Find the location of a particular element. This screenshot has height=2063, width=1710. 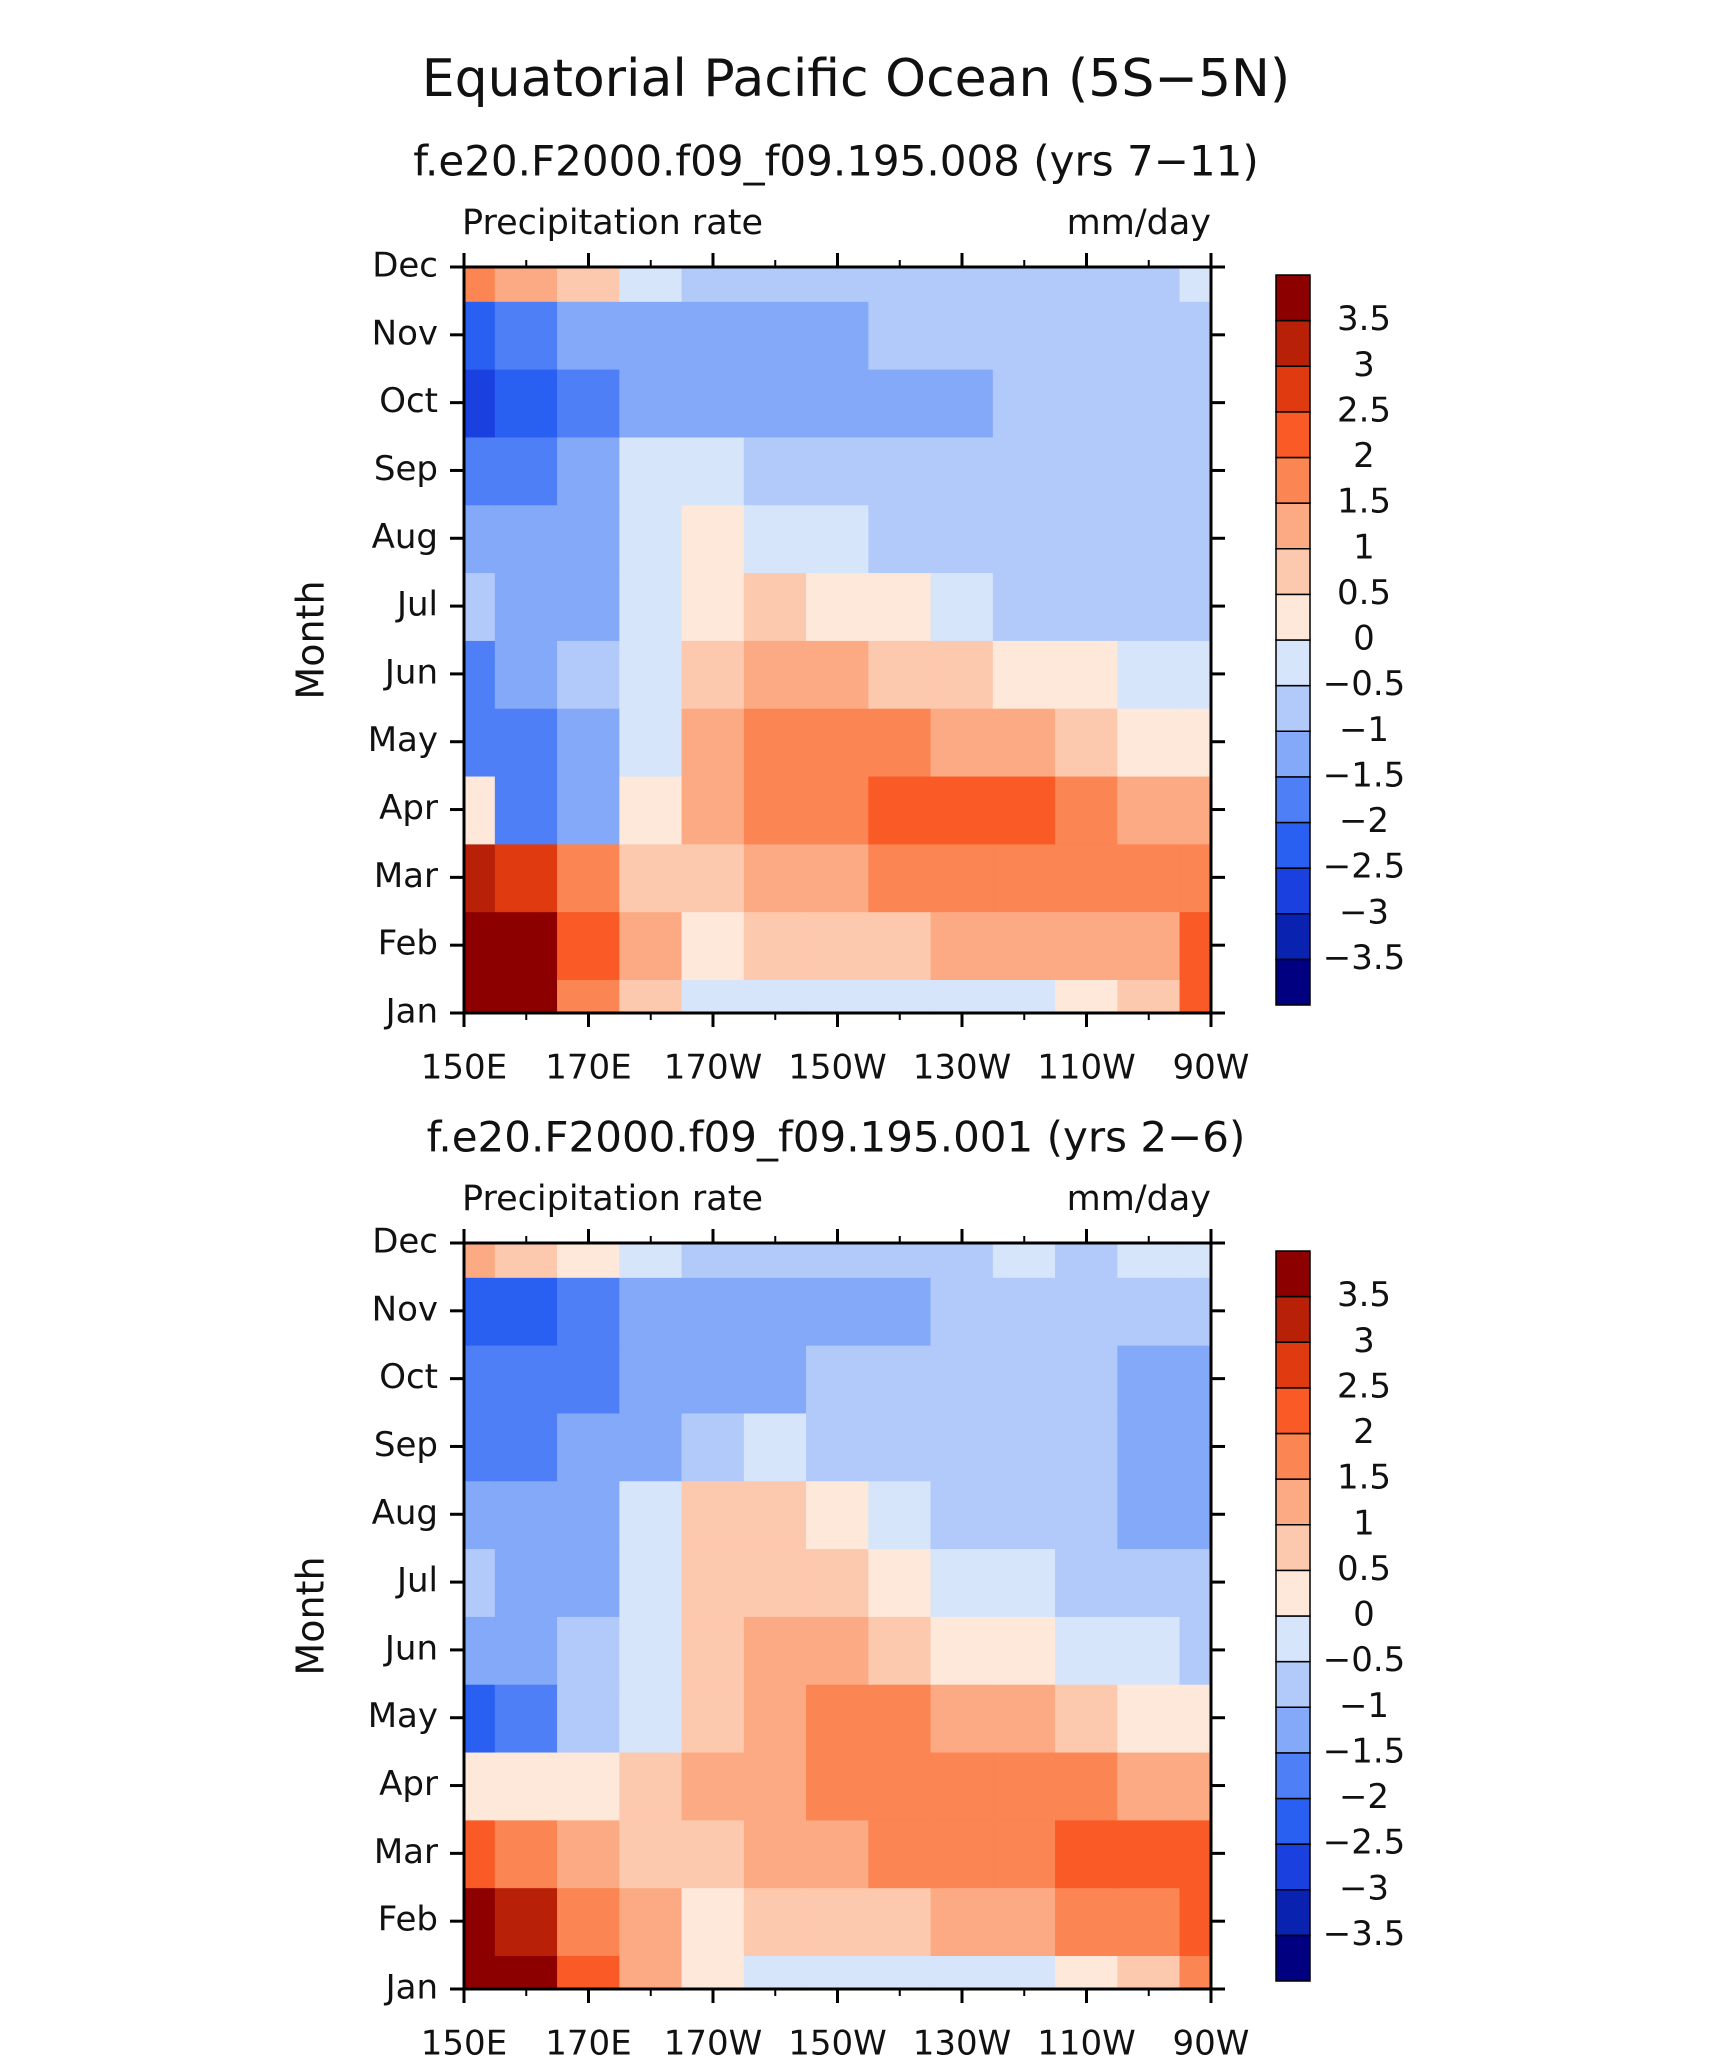

colorbar-label: −0.5 is located at coordinates (1364, 684).